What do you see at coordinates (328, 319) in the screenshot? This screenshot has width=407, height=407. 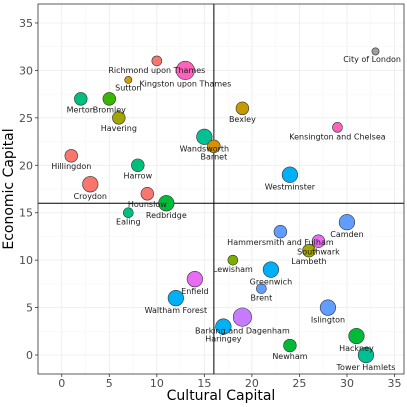 I see `point-label-islington: Islington` at bounding box center [328, 319].